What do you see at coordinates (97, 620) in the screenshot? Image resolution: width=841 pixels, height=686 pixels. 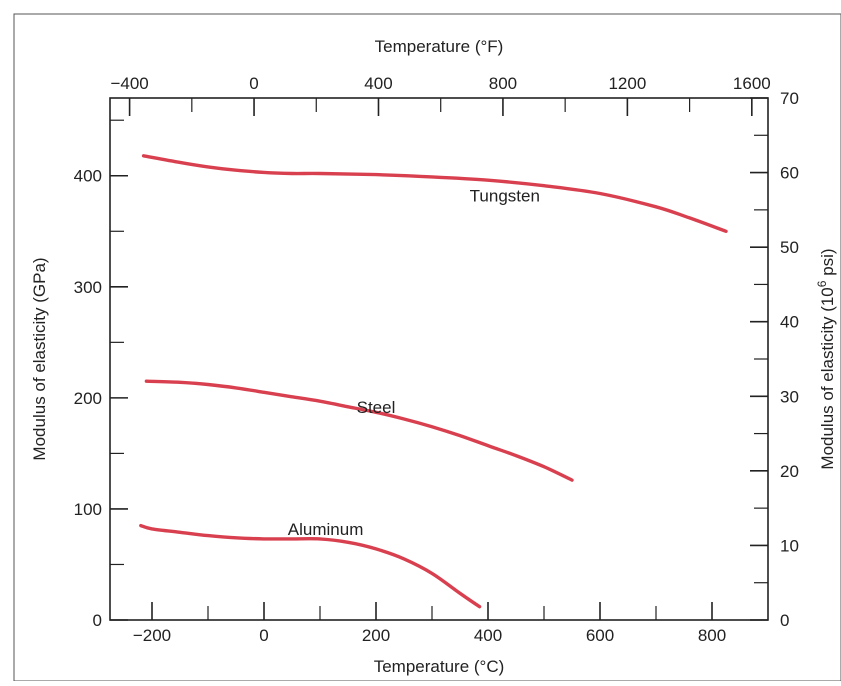 I see `y-tick-label: 0` at bounding box center [97, 620].